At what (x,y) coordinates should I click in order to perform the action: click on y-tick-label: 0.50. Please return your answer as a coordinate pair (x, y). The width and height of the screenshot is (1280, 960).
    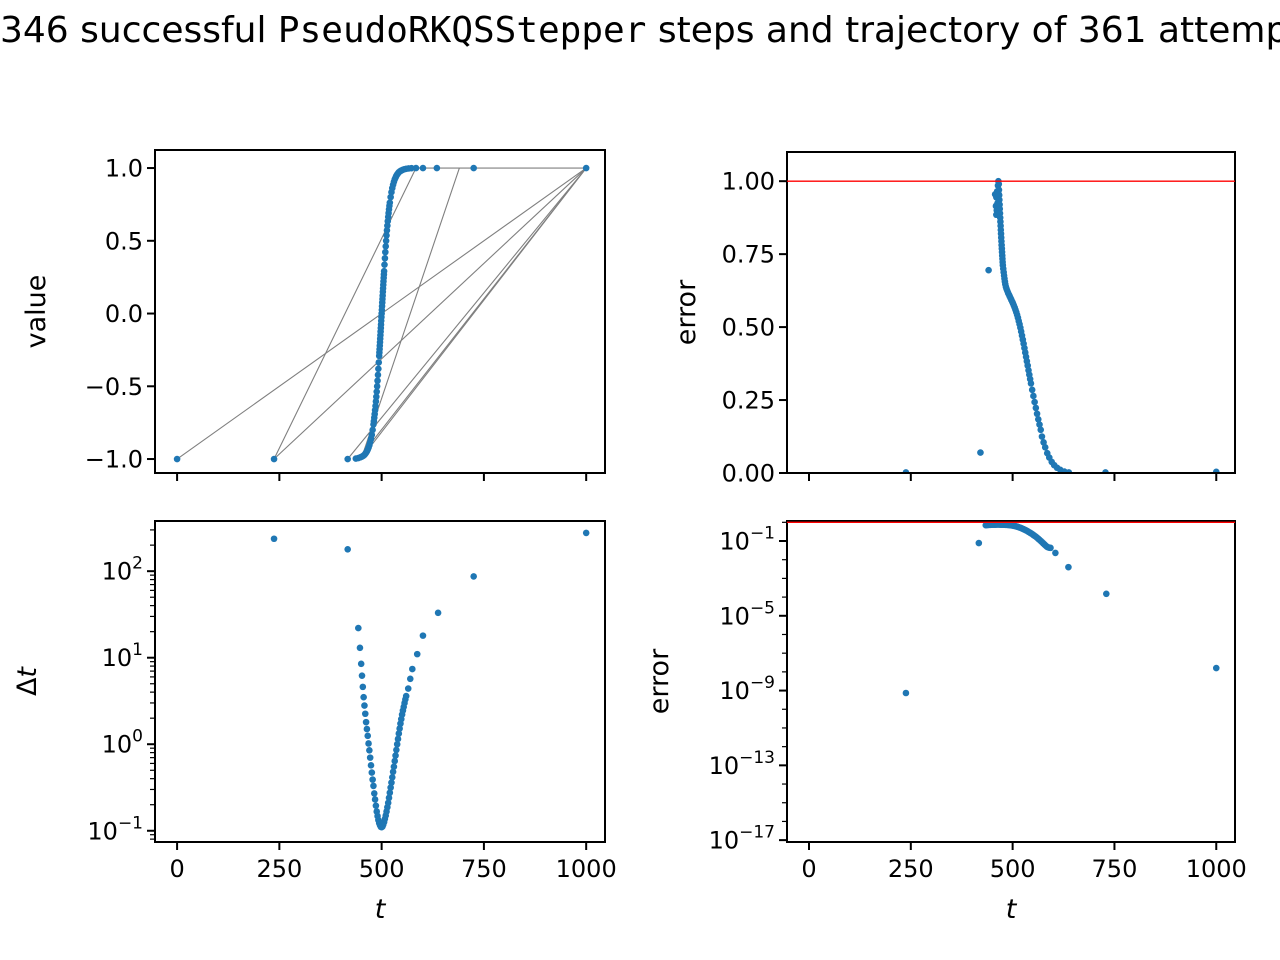
    Looking at the image, I should click on (748, 328).